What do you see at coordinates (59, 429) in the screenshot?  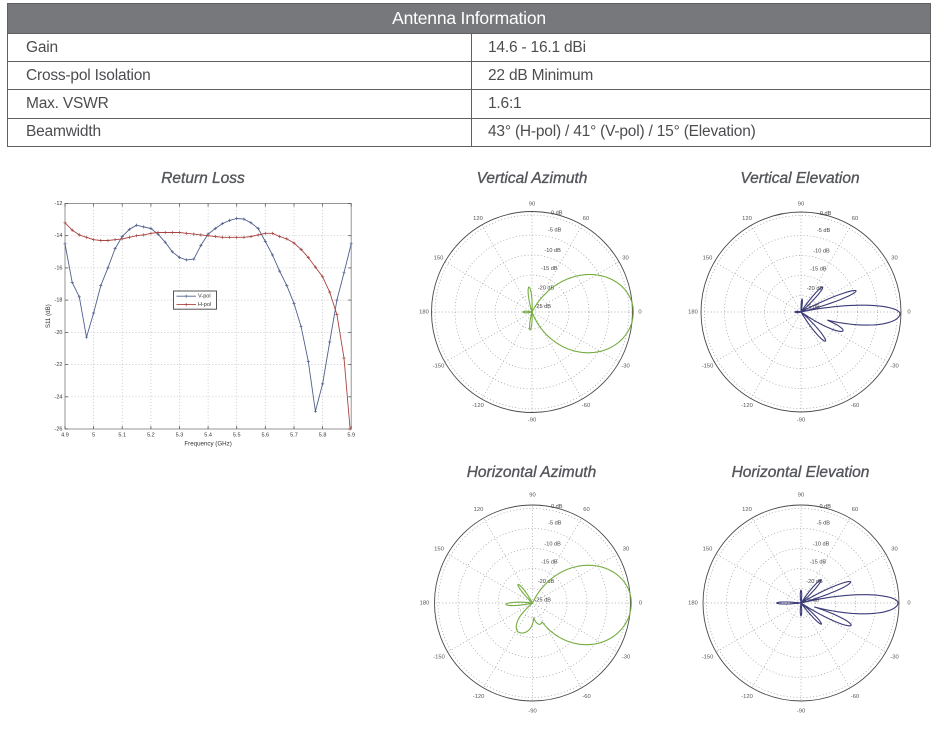 I see `svg-text: -26` at bounding box center [59, 429].